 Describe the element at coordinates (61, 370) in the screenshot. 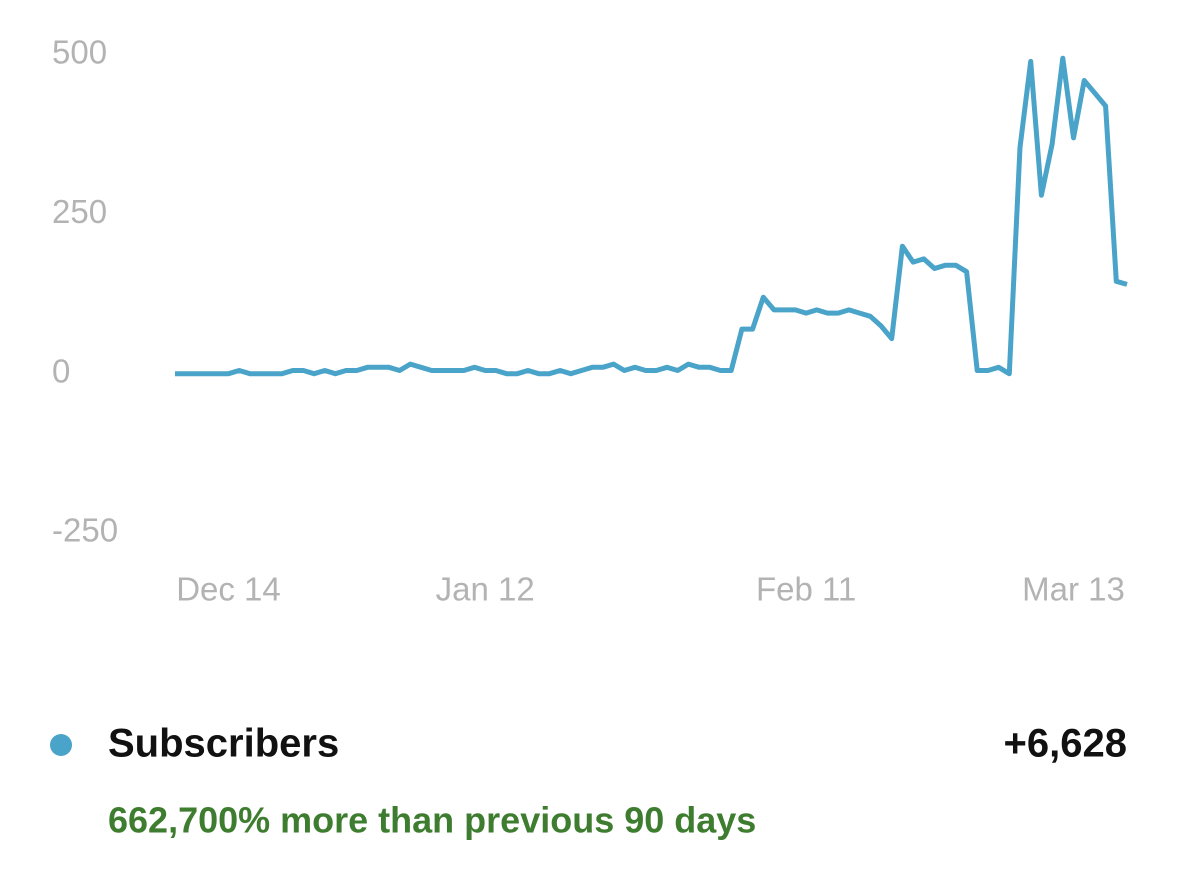

I see `y-tick-label: 0` at that location.